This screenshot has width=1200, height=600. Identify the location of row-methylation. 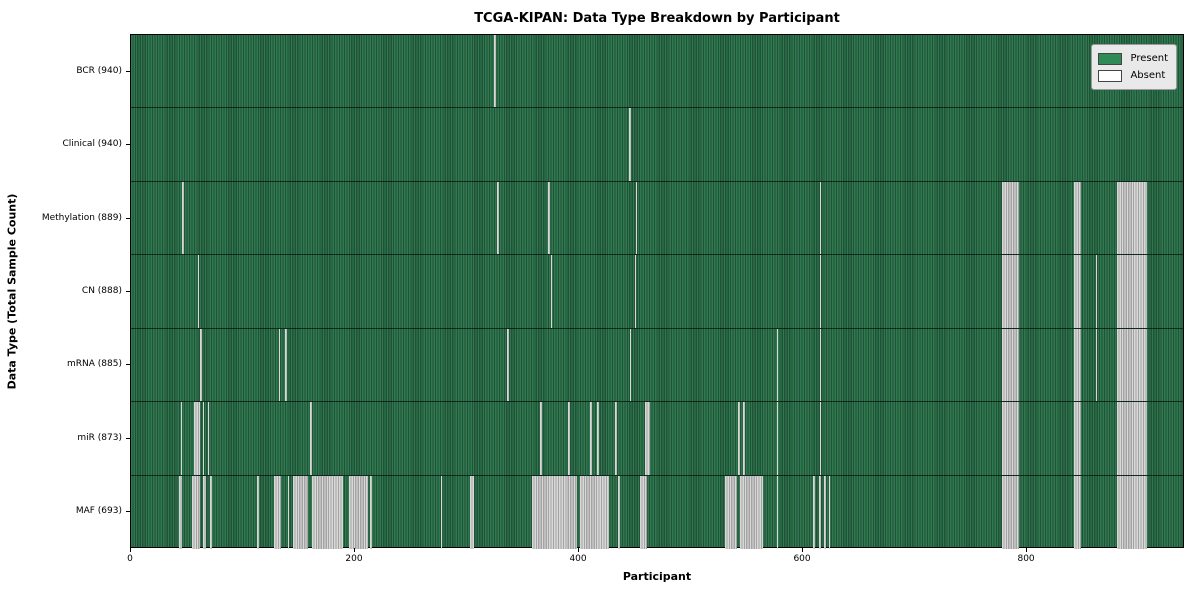
(657, 218).